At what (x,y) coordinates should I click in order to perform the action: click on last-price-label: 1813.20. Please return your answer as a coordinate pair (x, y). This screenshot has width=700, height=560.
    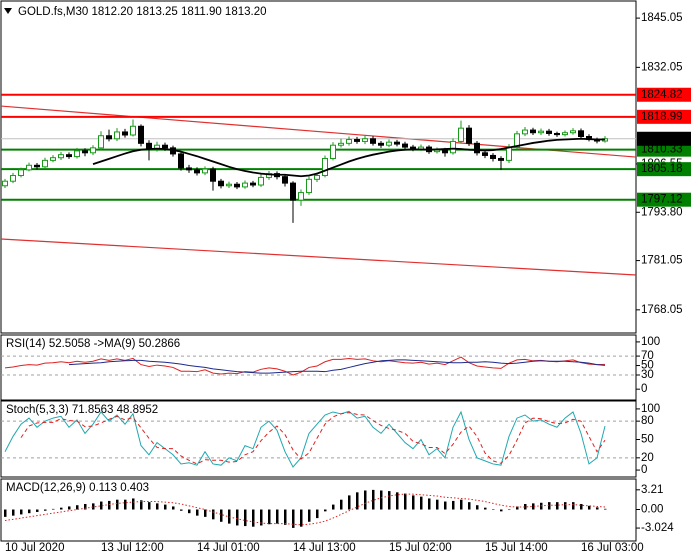
    Looking at the image, I should click on (662, 139).